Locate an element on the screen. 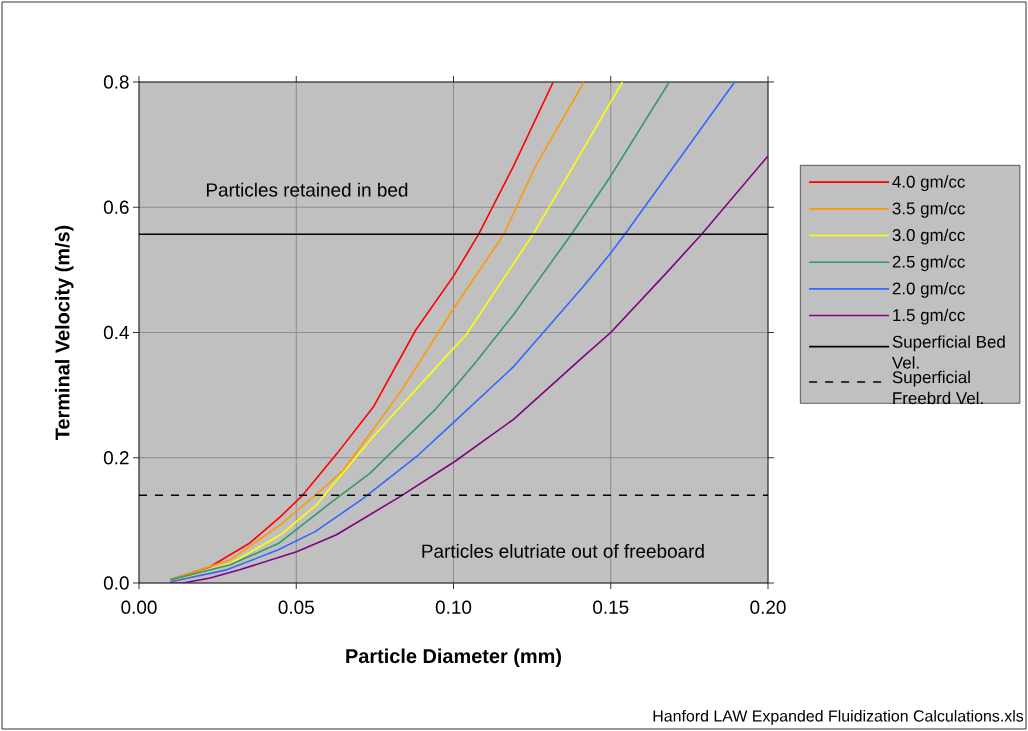 This screenshot has width=1028, height=731. legend-label: 3.0 gm/cc is located at coordinates (928, 236).